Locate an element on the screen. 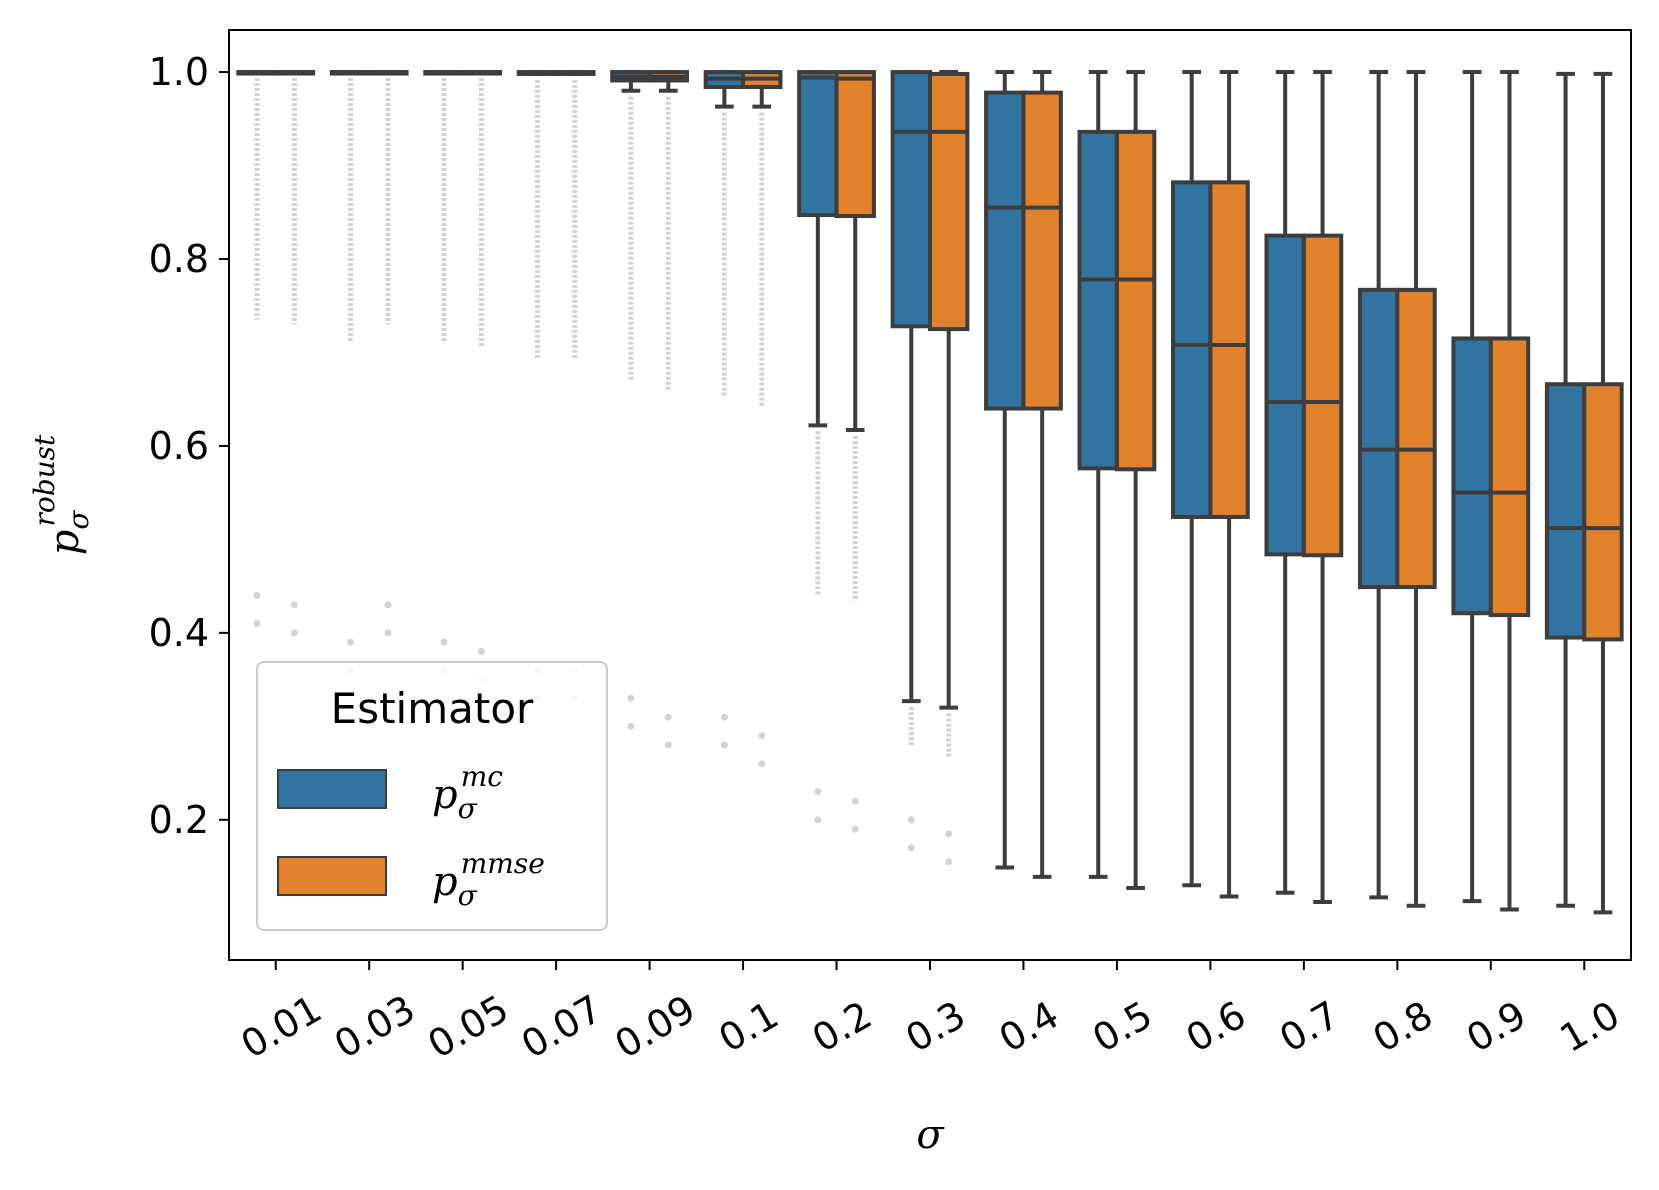 The image size is (1659, 1190). y-tick-label: 0.2 is located at coordinates (179, 820).